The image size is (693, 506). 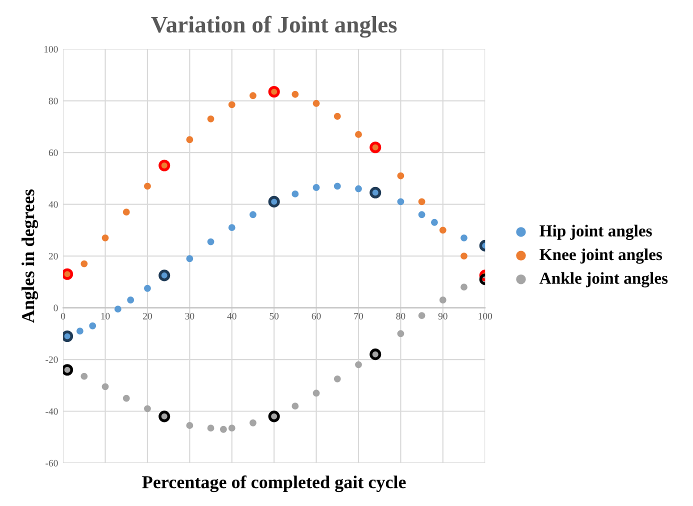 What do you see at coordinates (274, 483) in the screenshot?
I see `x-axis-title: Percentage of completed gait cycle` at bounding box center [274, 483].